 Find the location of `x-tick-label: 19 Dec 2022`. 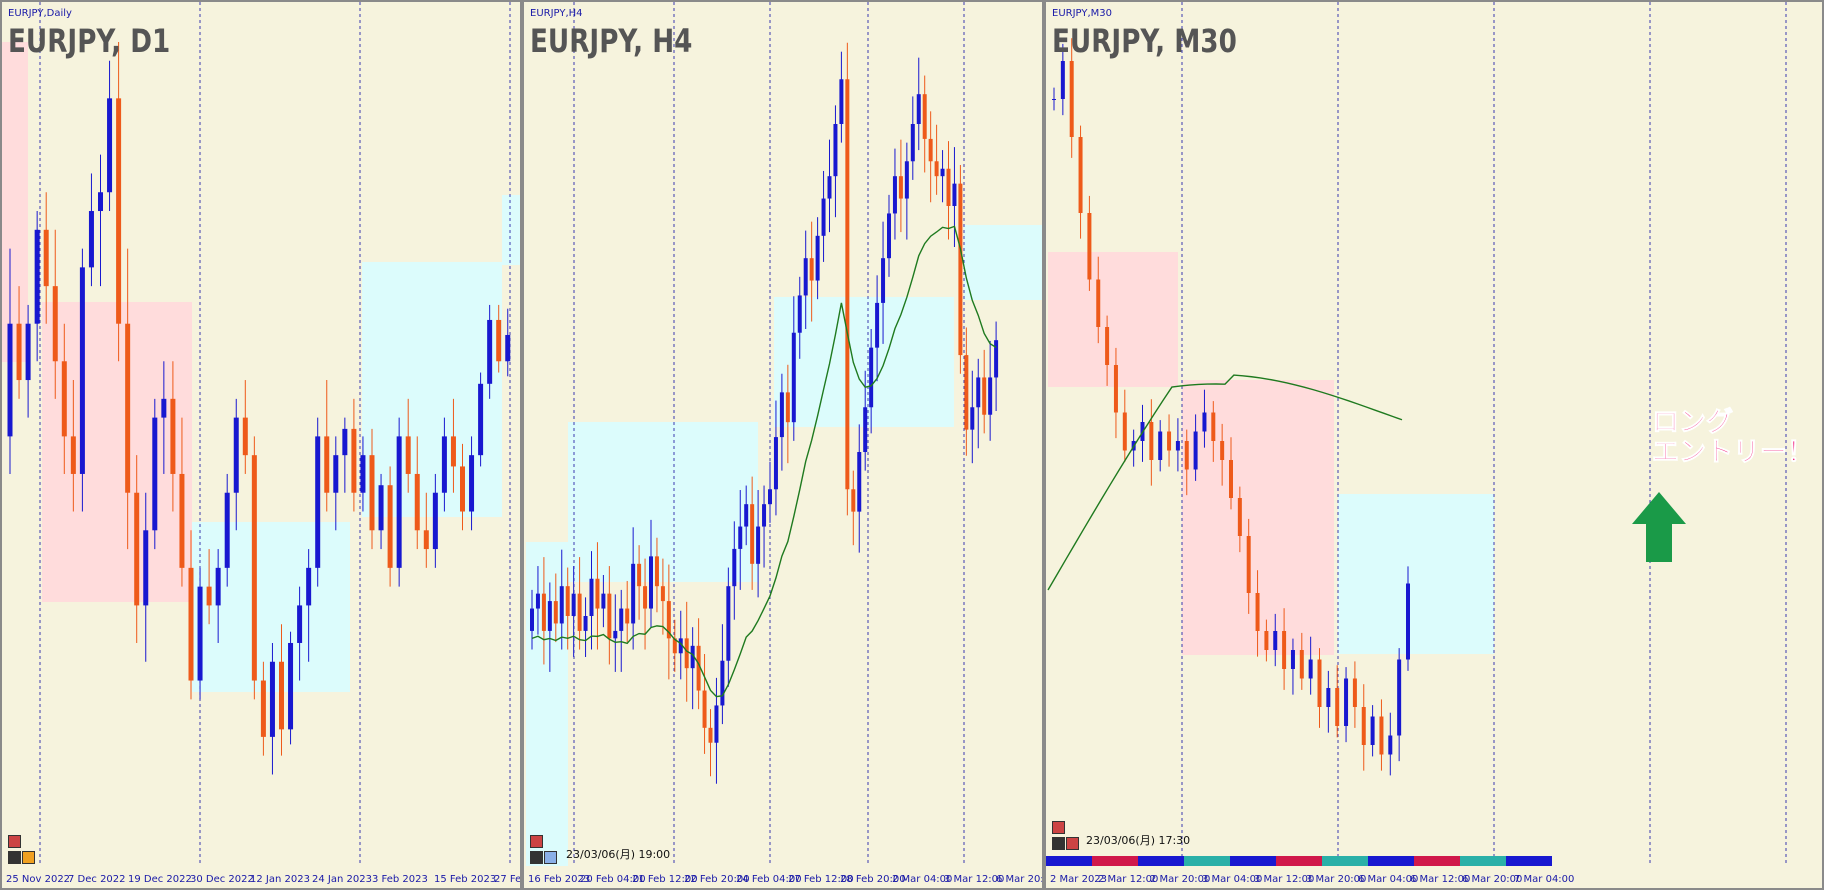

x-tick-label: 19 Dec 2022 is located at coordinates (160, 879).